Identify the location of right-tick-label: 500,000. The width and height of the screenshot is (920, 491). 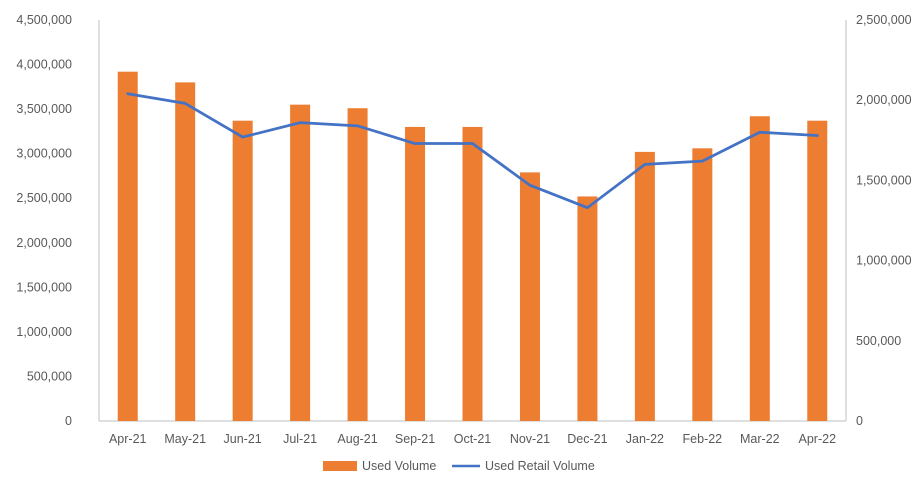
(878, 341).